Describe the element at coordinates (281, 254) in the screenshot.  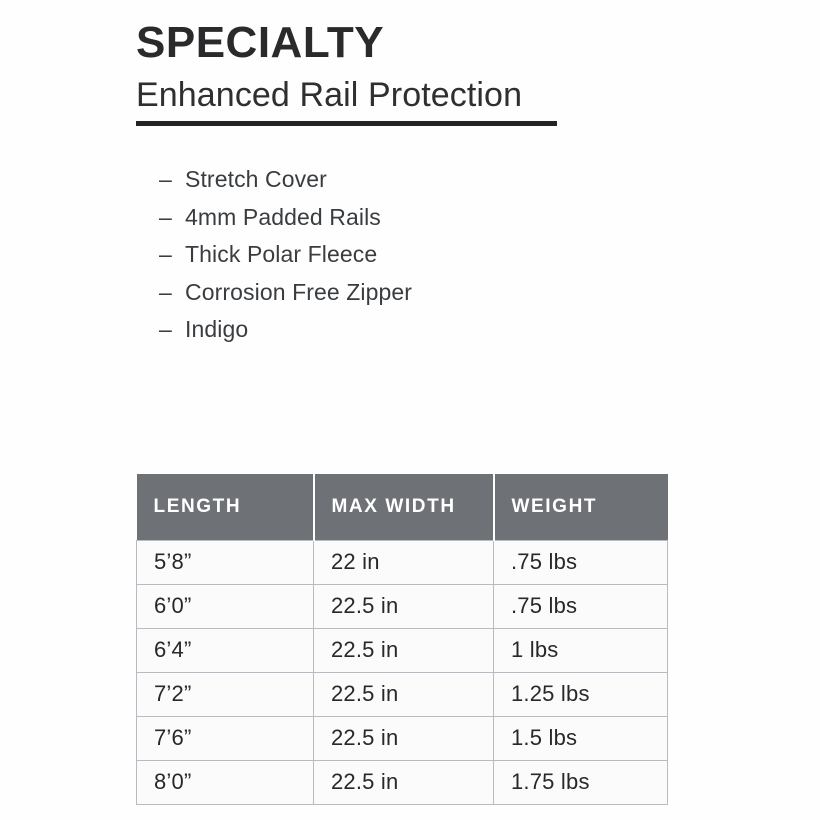
I see `feature-label: Thick Polar Fleece` at that location.